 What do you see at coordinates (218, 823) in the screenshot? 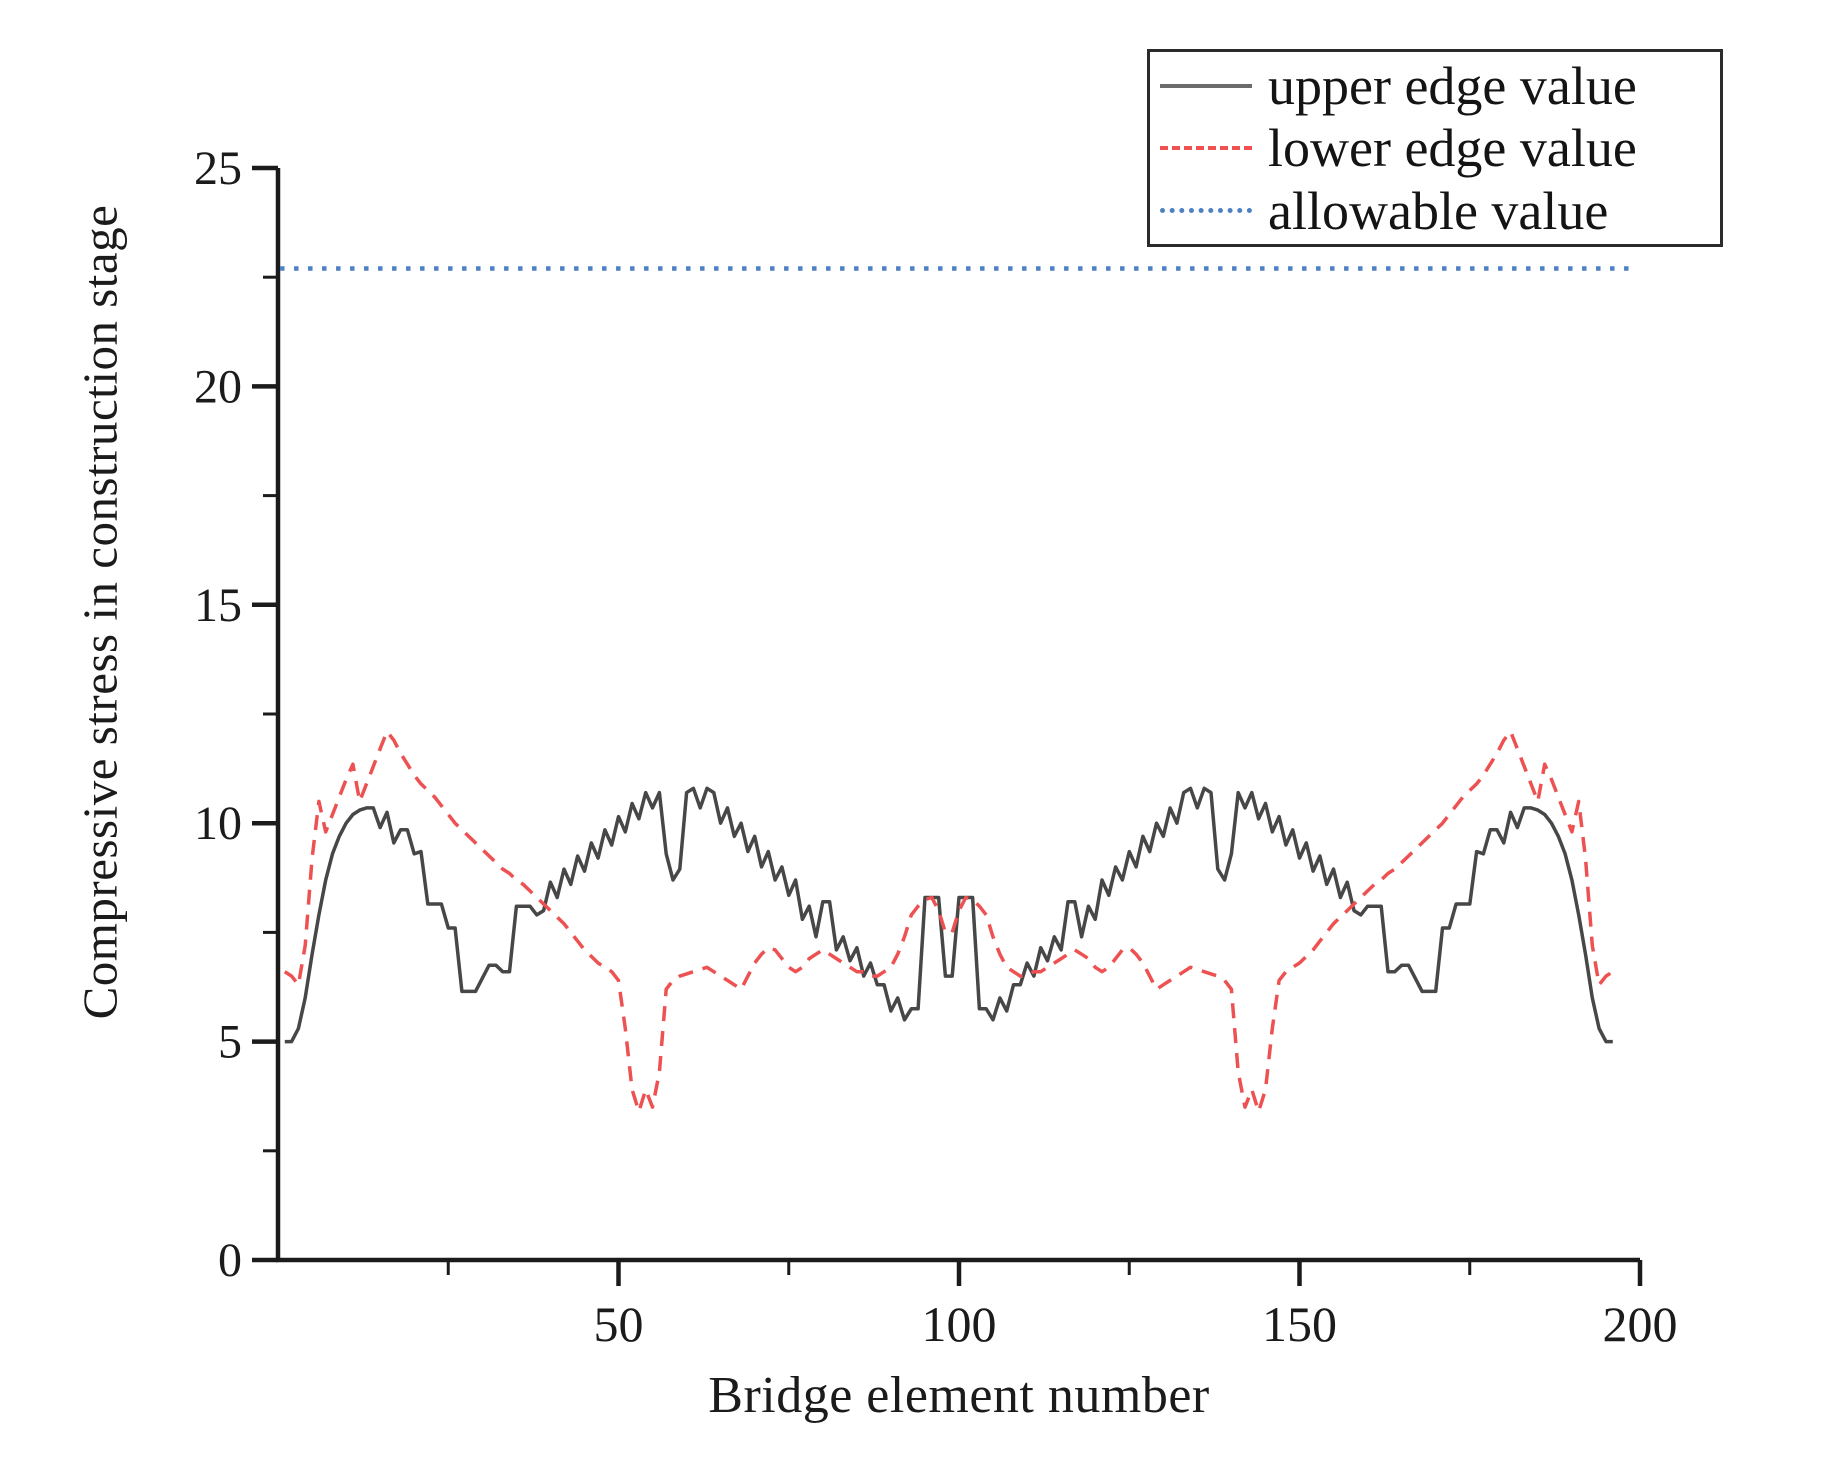
I see `y-tick-label: 10` at bounding box center [218, 823].